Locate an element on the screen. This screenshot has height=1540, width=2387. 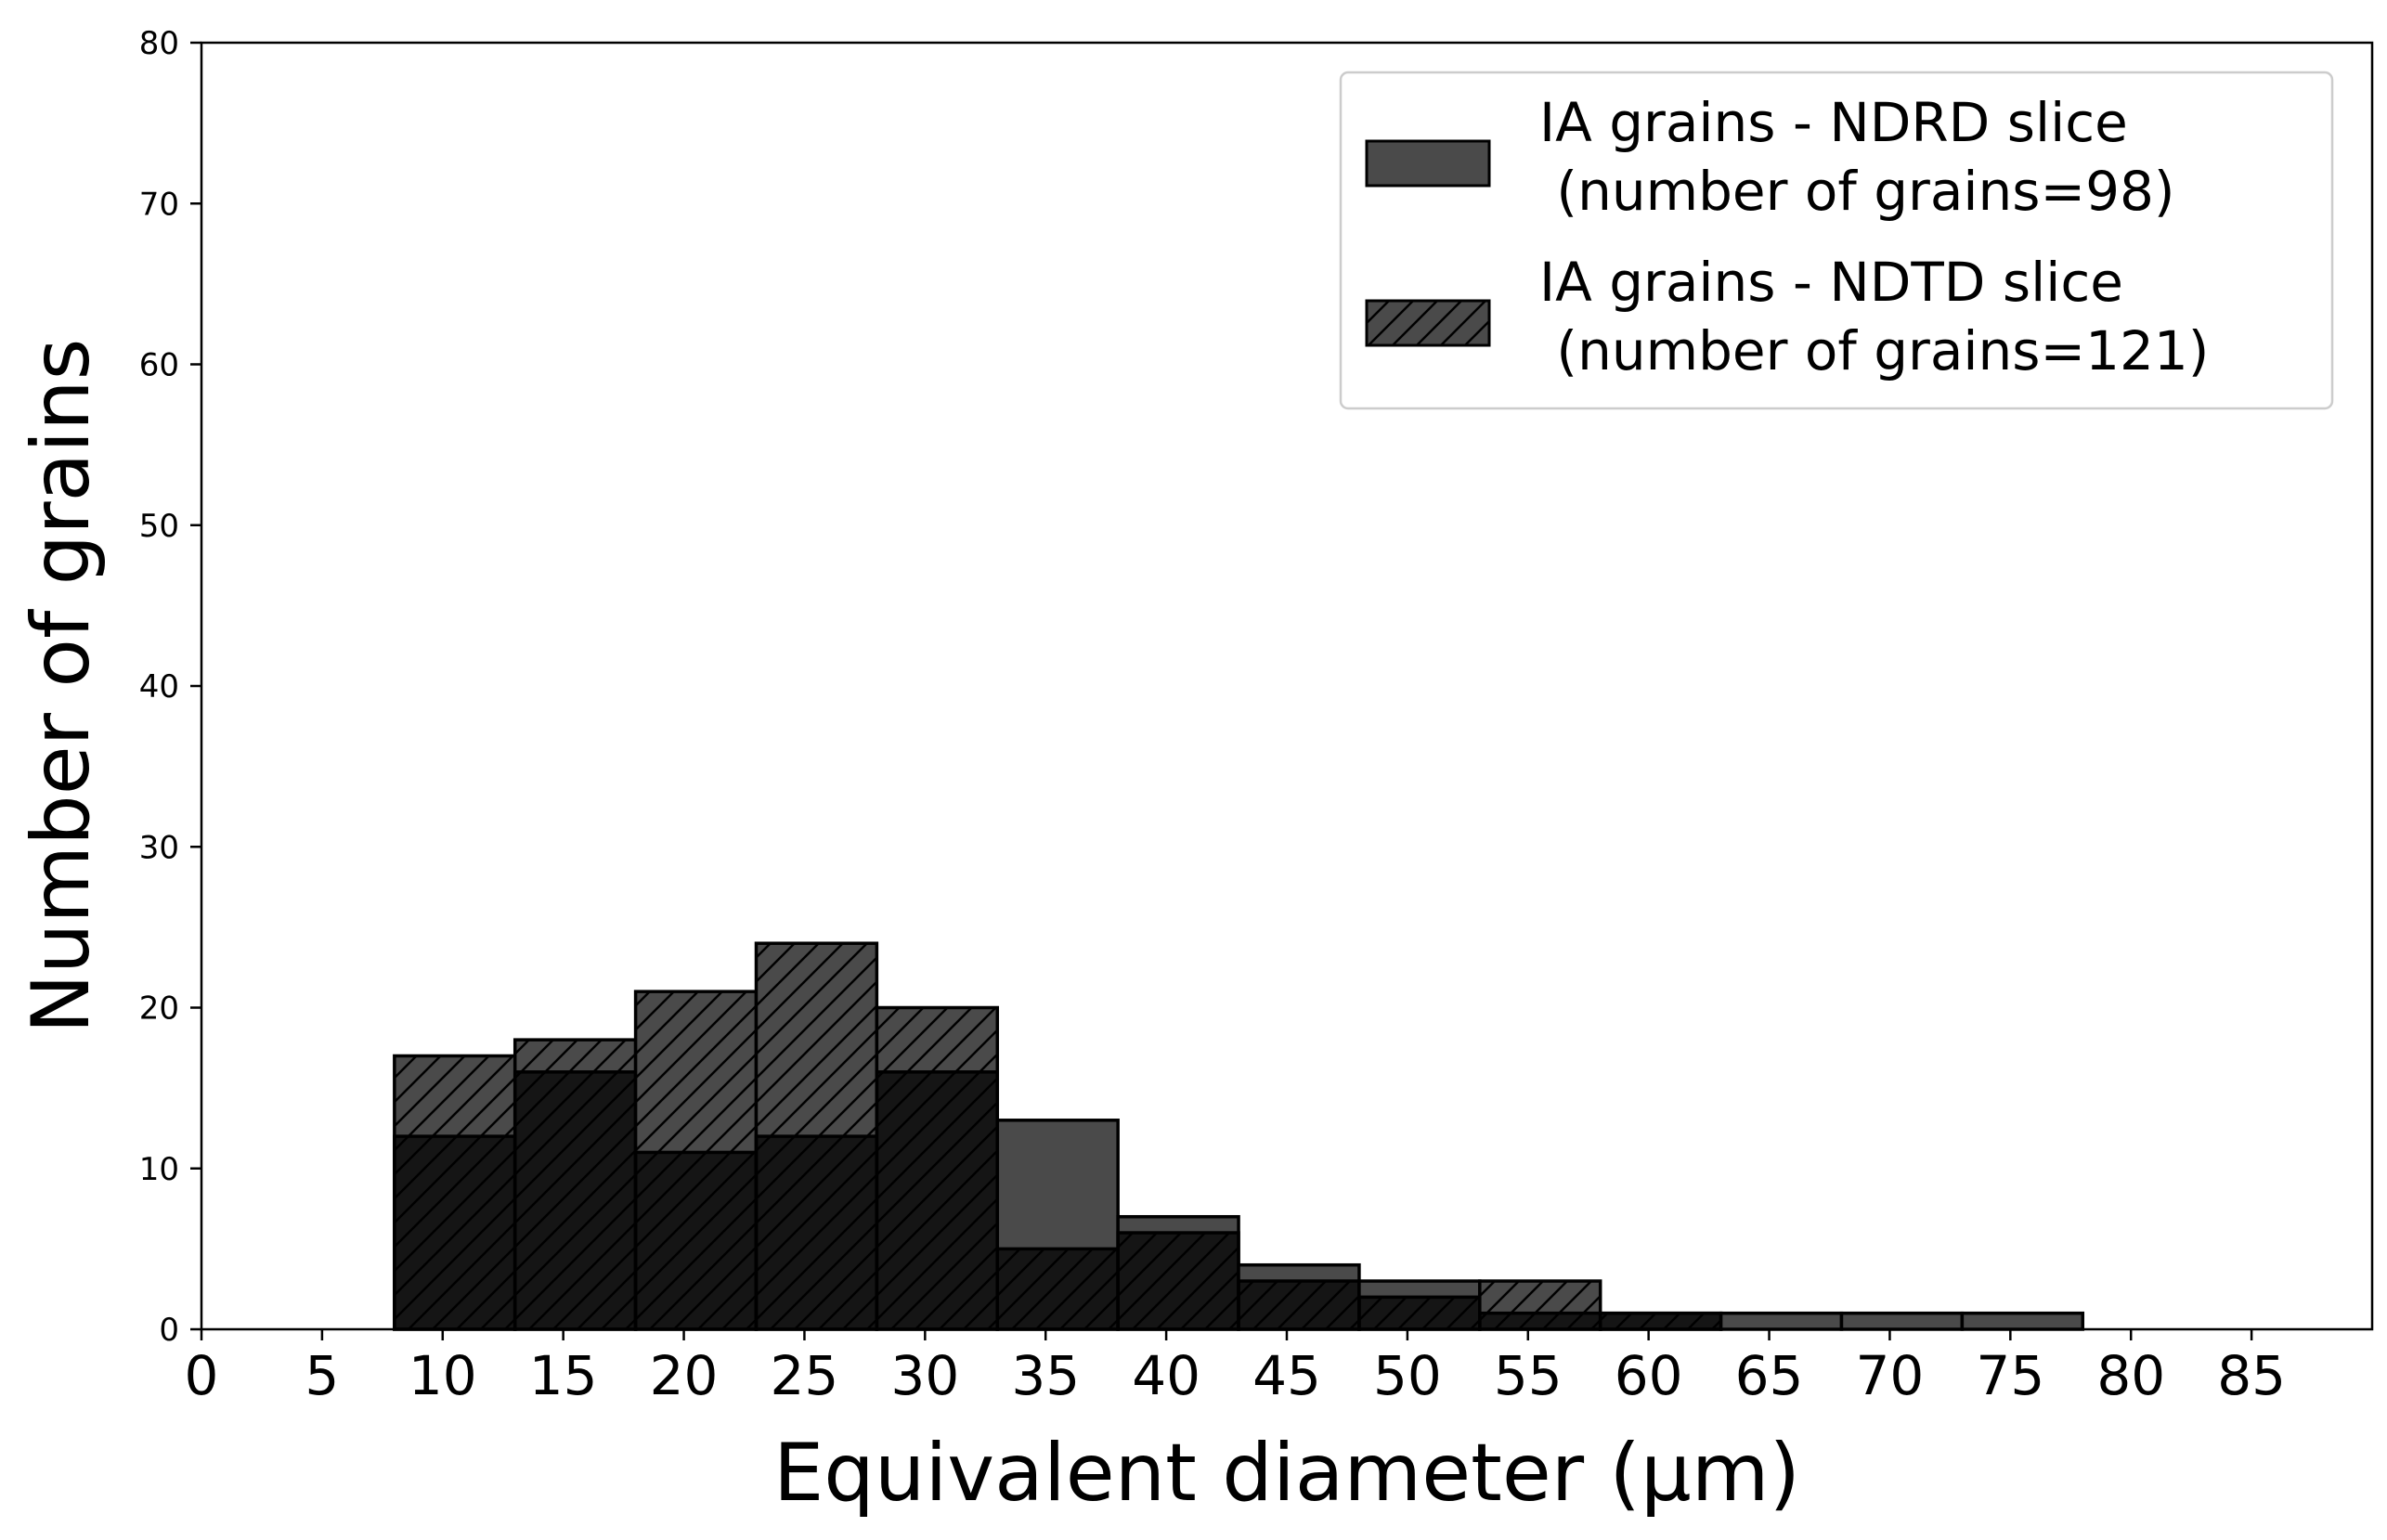
x-tick-label-30: 30 is located at coordinates (924, 1375).